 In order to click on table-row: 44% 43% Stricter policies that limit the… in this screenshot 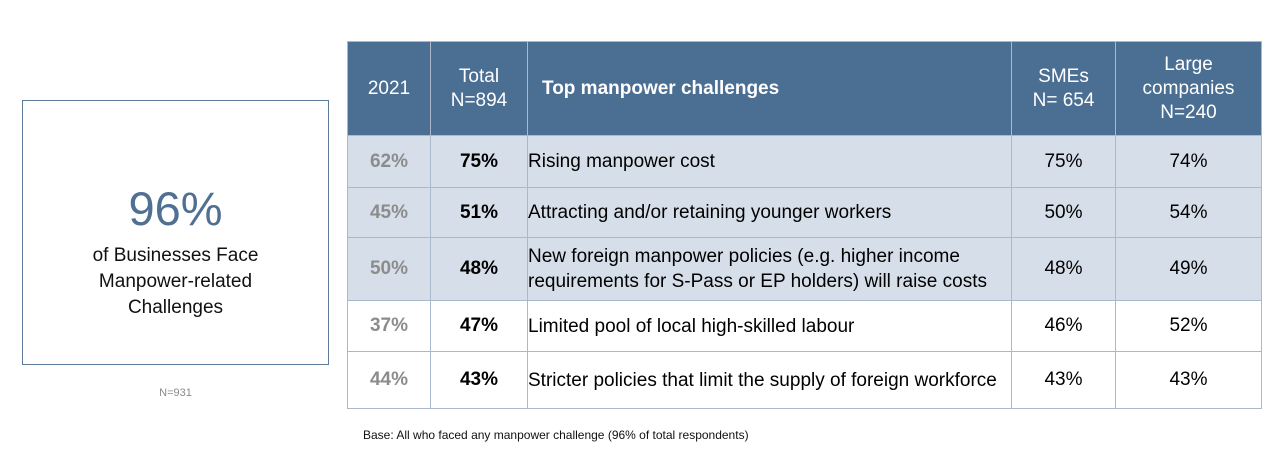, I will do `click(804, 380)`.